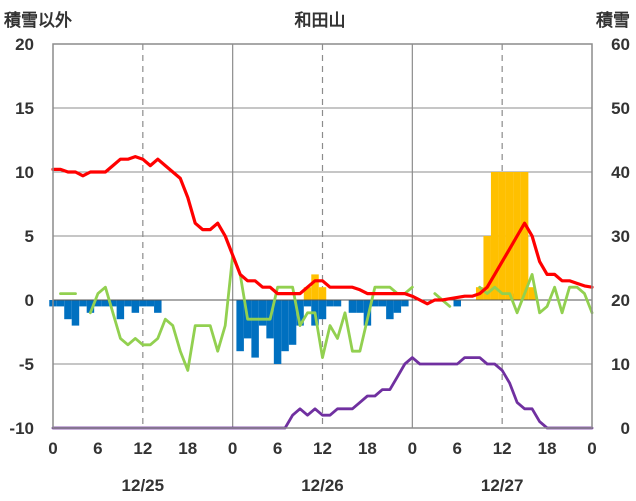  I want to click on right-tick-label: 60, so click(620, 44).